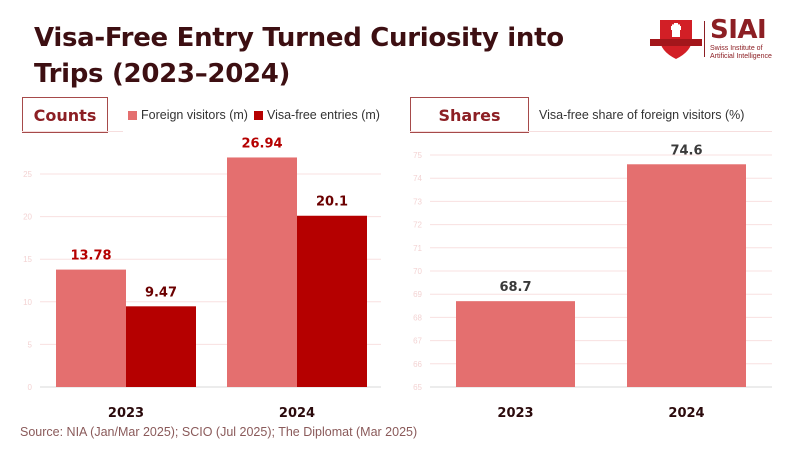 The height and width of the screenshot is (450, 800). I want to click on logo-name: SIAI, so click(738, 30).